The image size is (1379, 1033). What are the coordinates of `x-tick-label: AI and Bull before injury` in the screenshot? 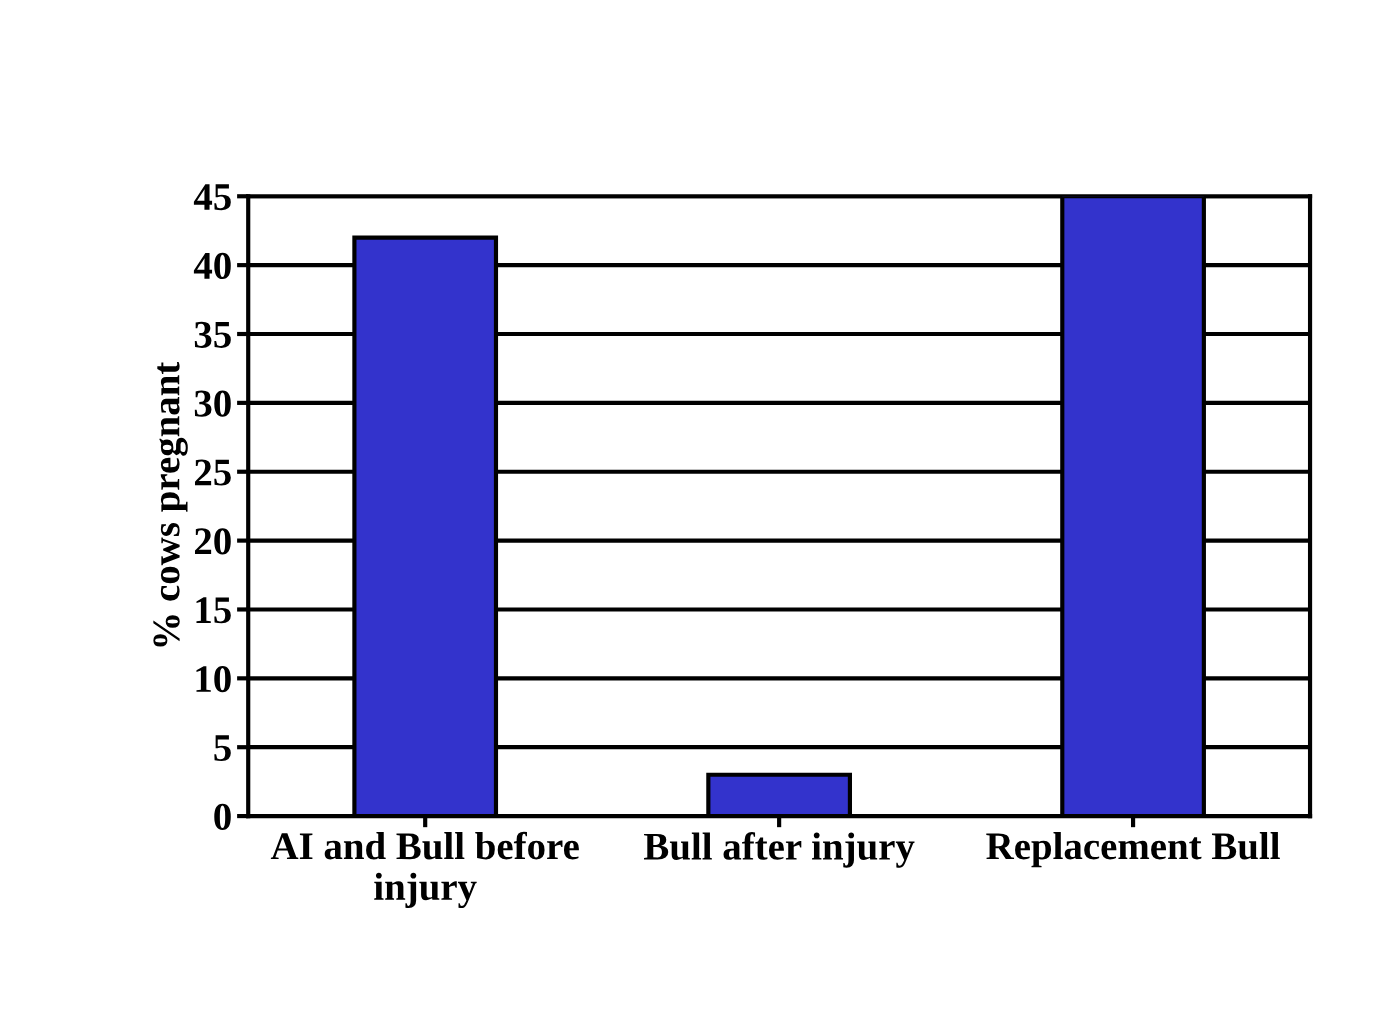 It's located at (424, 870).